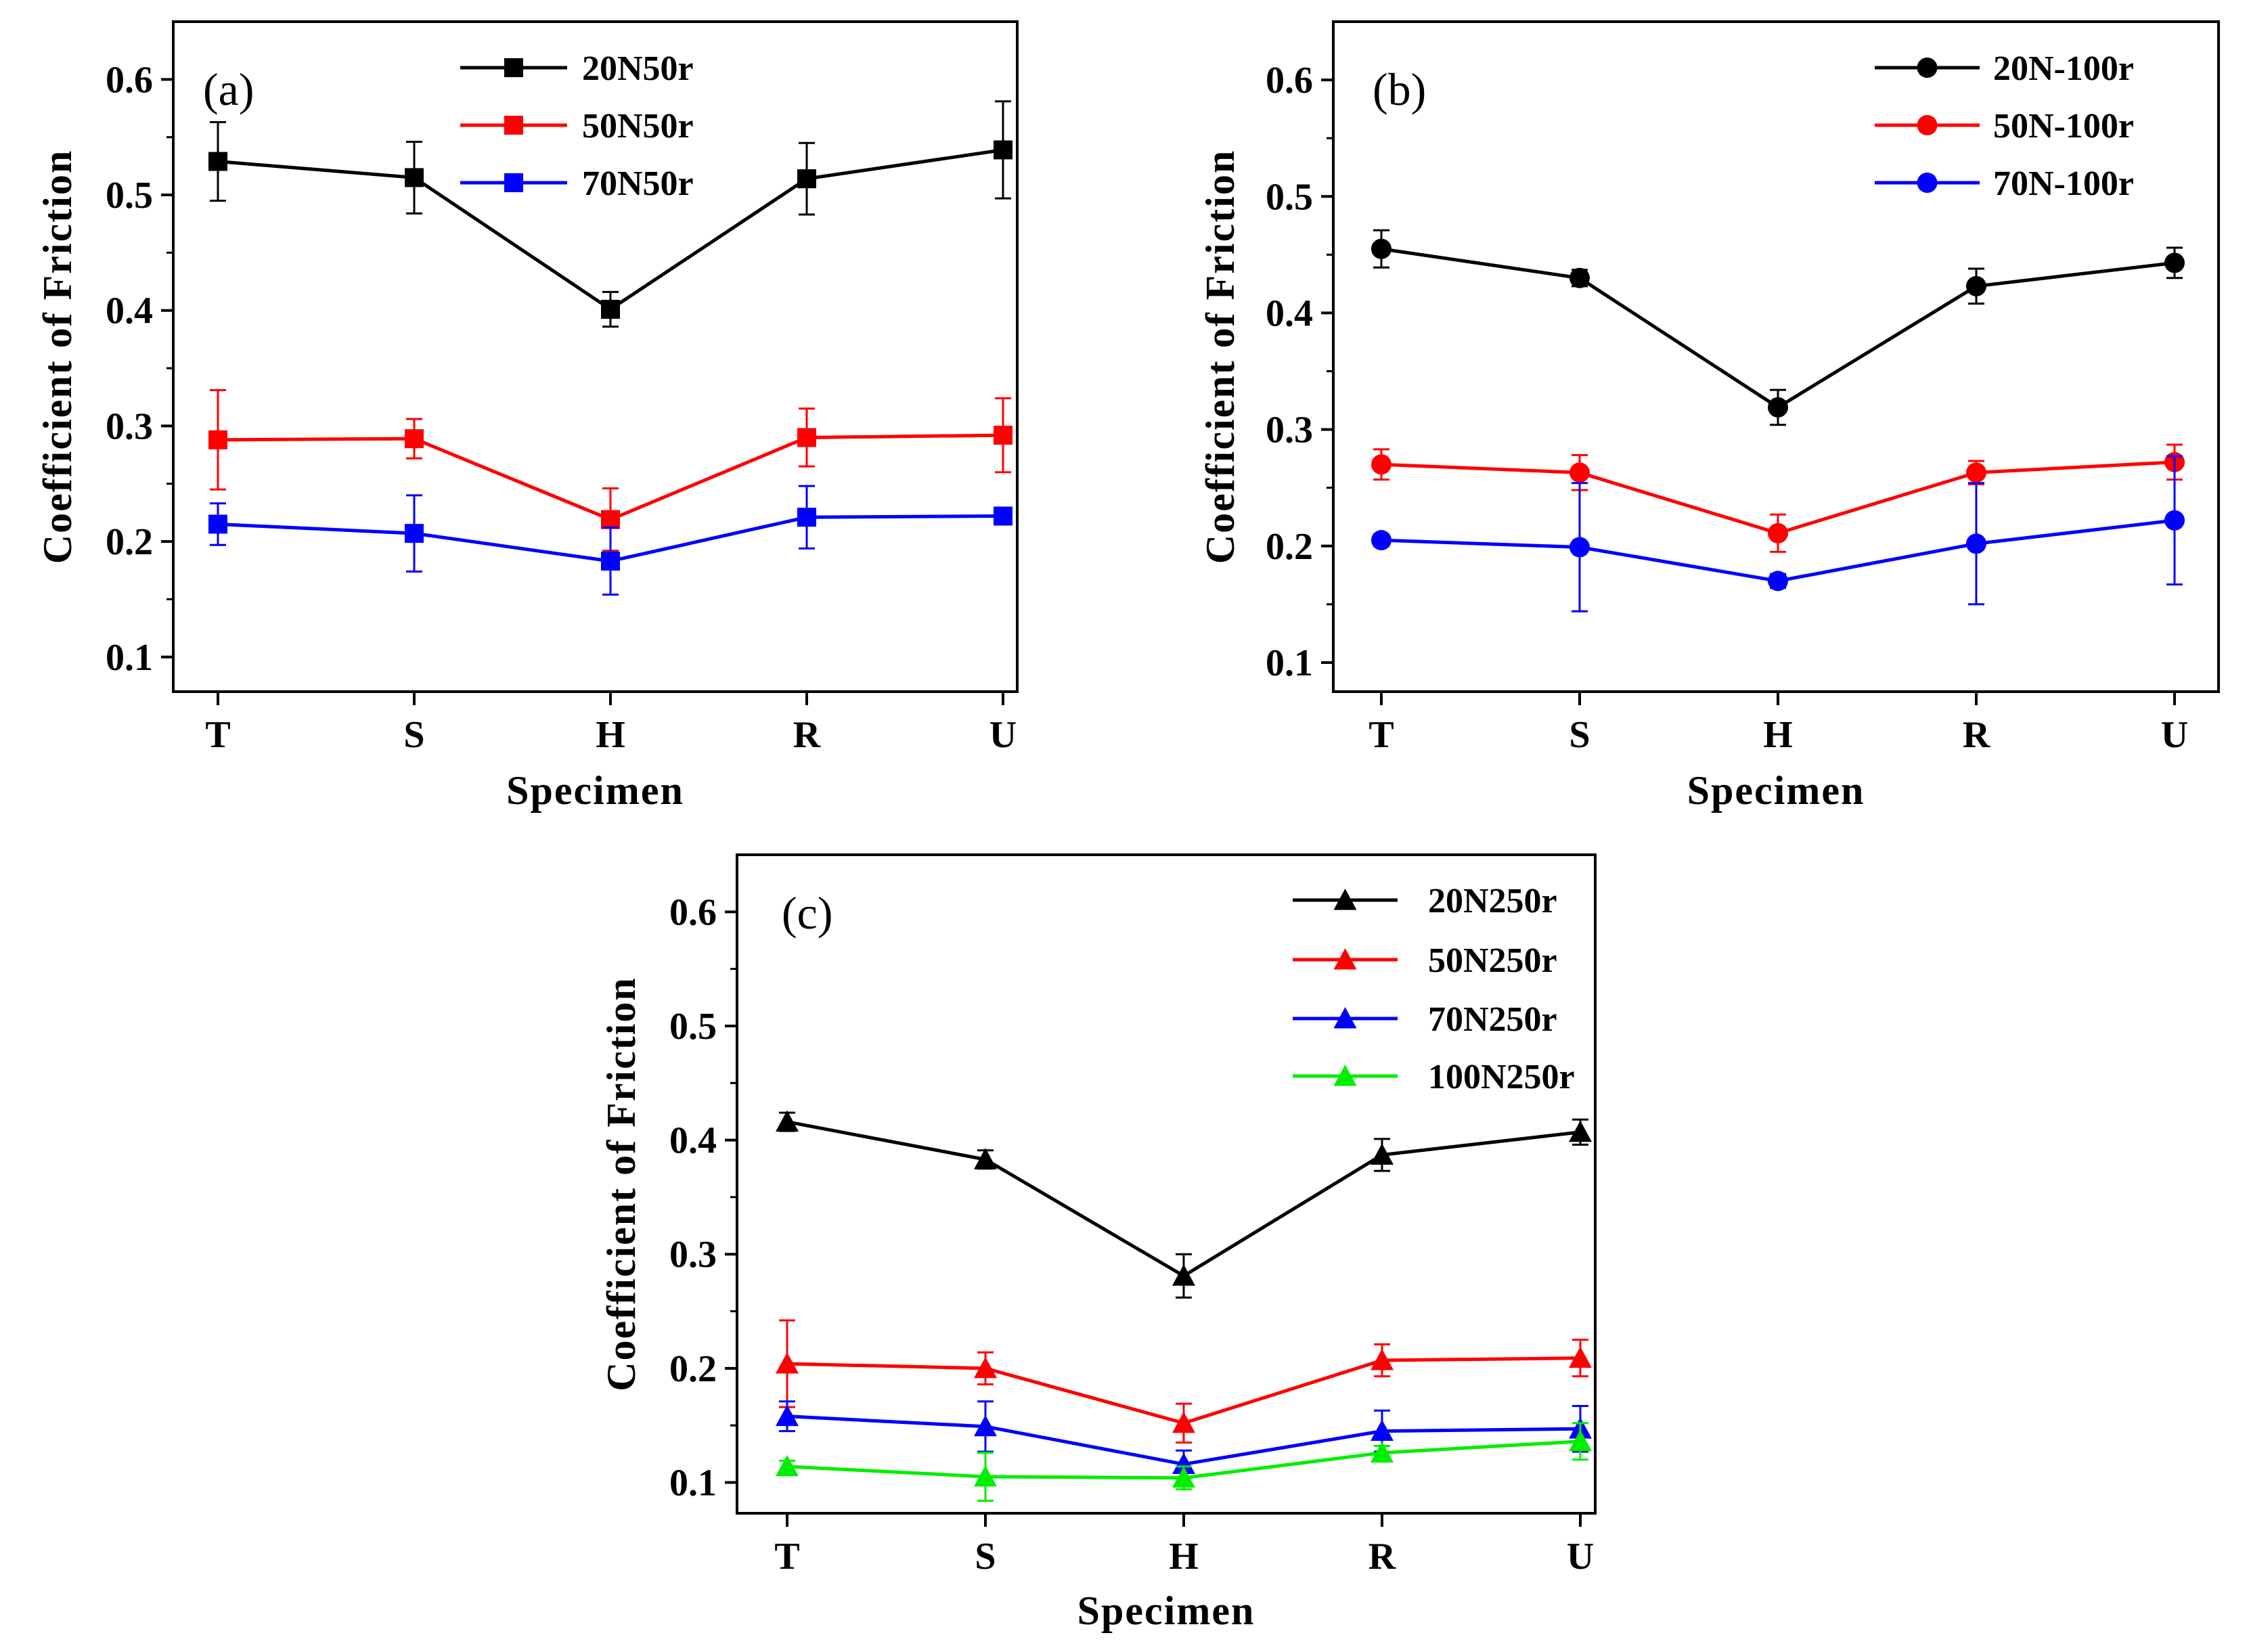  What do you see at coordinates (1492, 960) in the screenshot?
I see `legend-label: 50N250r` at bounding box center [1492, 960].